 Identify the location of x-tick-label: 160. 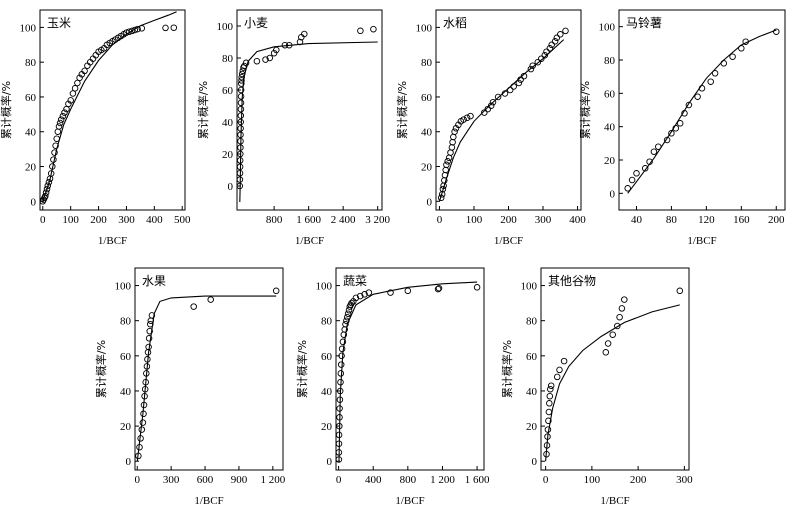
(741, 220).